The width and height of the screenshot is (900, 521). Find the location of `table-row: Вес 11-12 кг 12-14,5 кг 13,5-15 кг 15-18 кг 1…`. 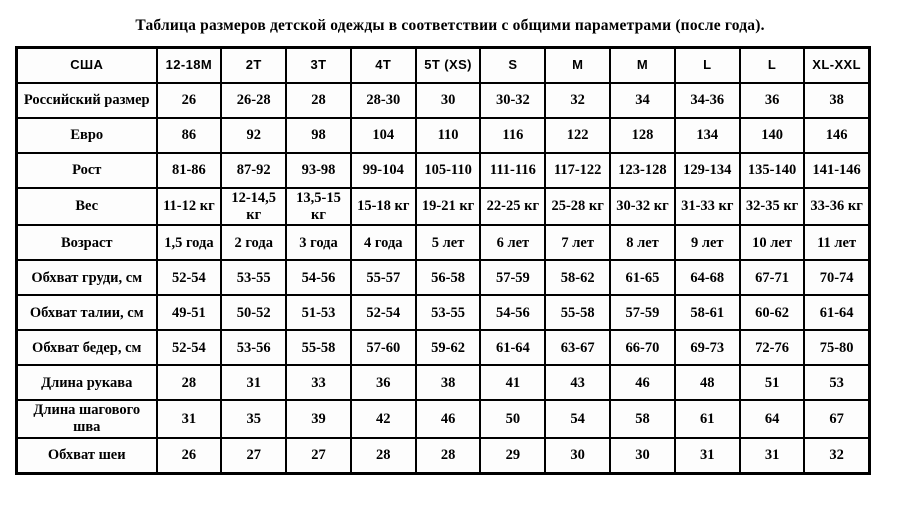

table-row: Вес 11-12 кг 12-14,5 кг 13,5-15 кг 15-18 кг 1… is located at coordinates (443, 206).